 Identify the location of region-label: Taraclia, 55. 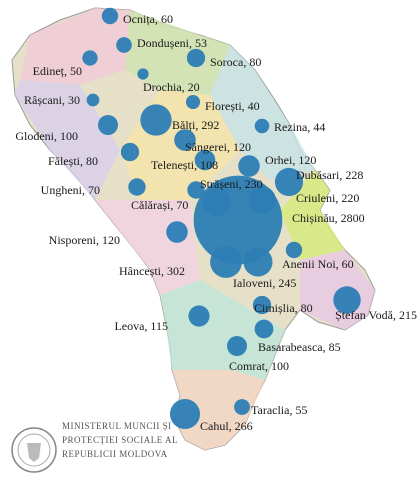
(279, 410).